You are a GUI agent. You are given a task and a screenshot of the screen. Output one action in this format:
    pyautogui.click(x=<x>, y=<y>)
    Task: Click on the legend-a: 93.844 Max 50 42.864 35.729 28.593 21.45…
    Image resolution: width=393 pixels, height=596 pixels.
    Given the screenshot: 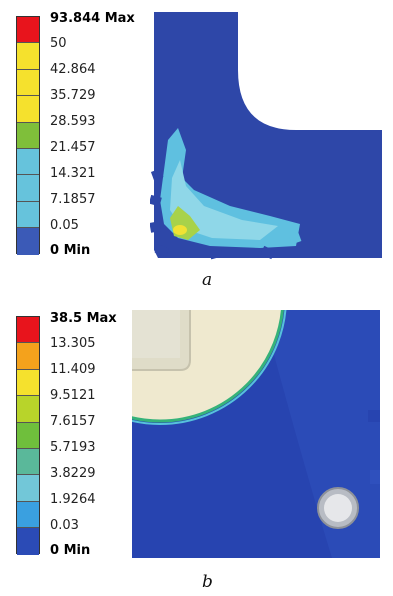 What is the action you would take?
    pyautogui.click(x=86, y=137)
    